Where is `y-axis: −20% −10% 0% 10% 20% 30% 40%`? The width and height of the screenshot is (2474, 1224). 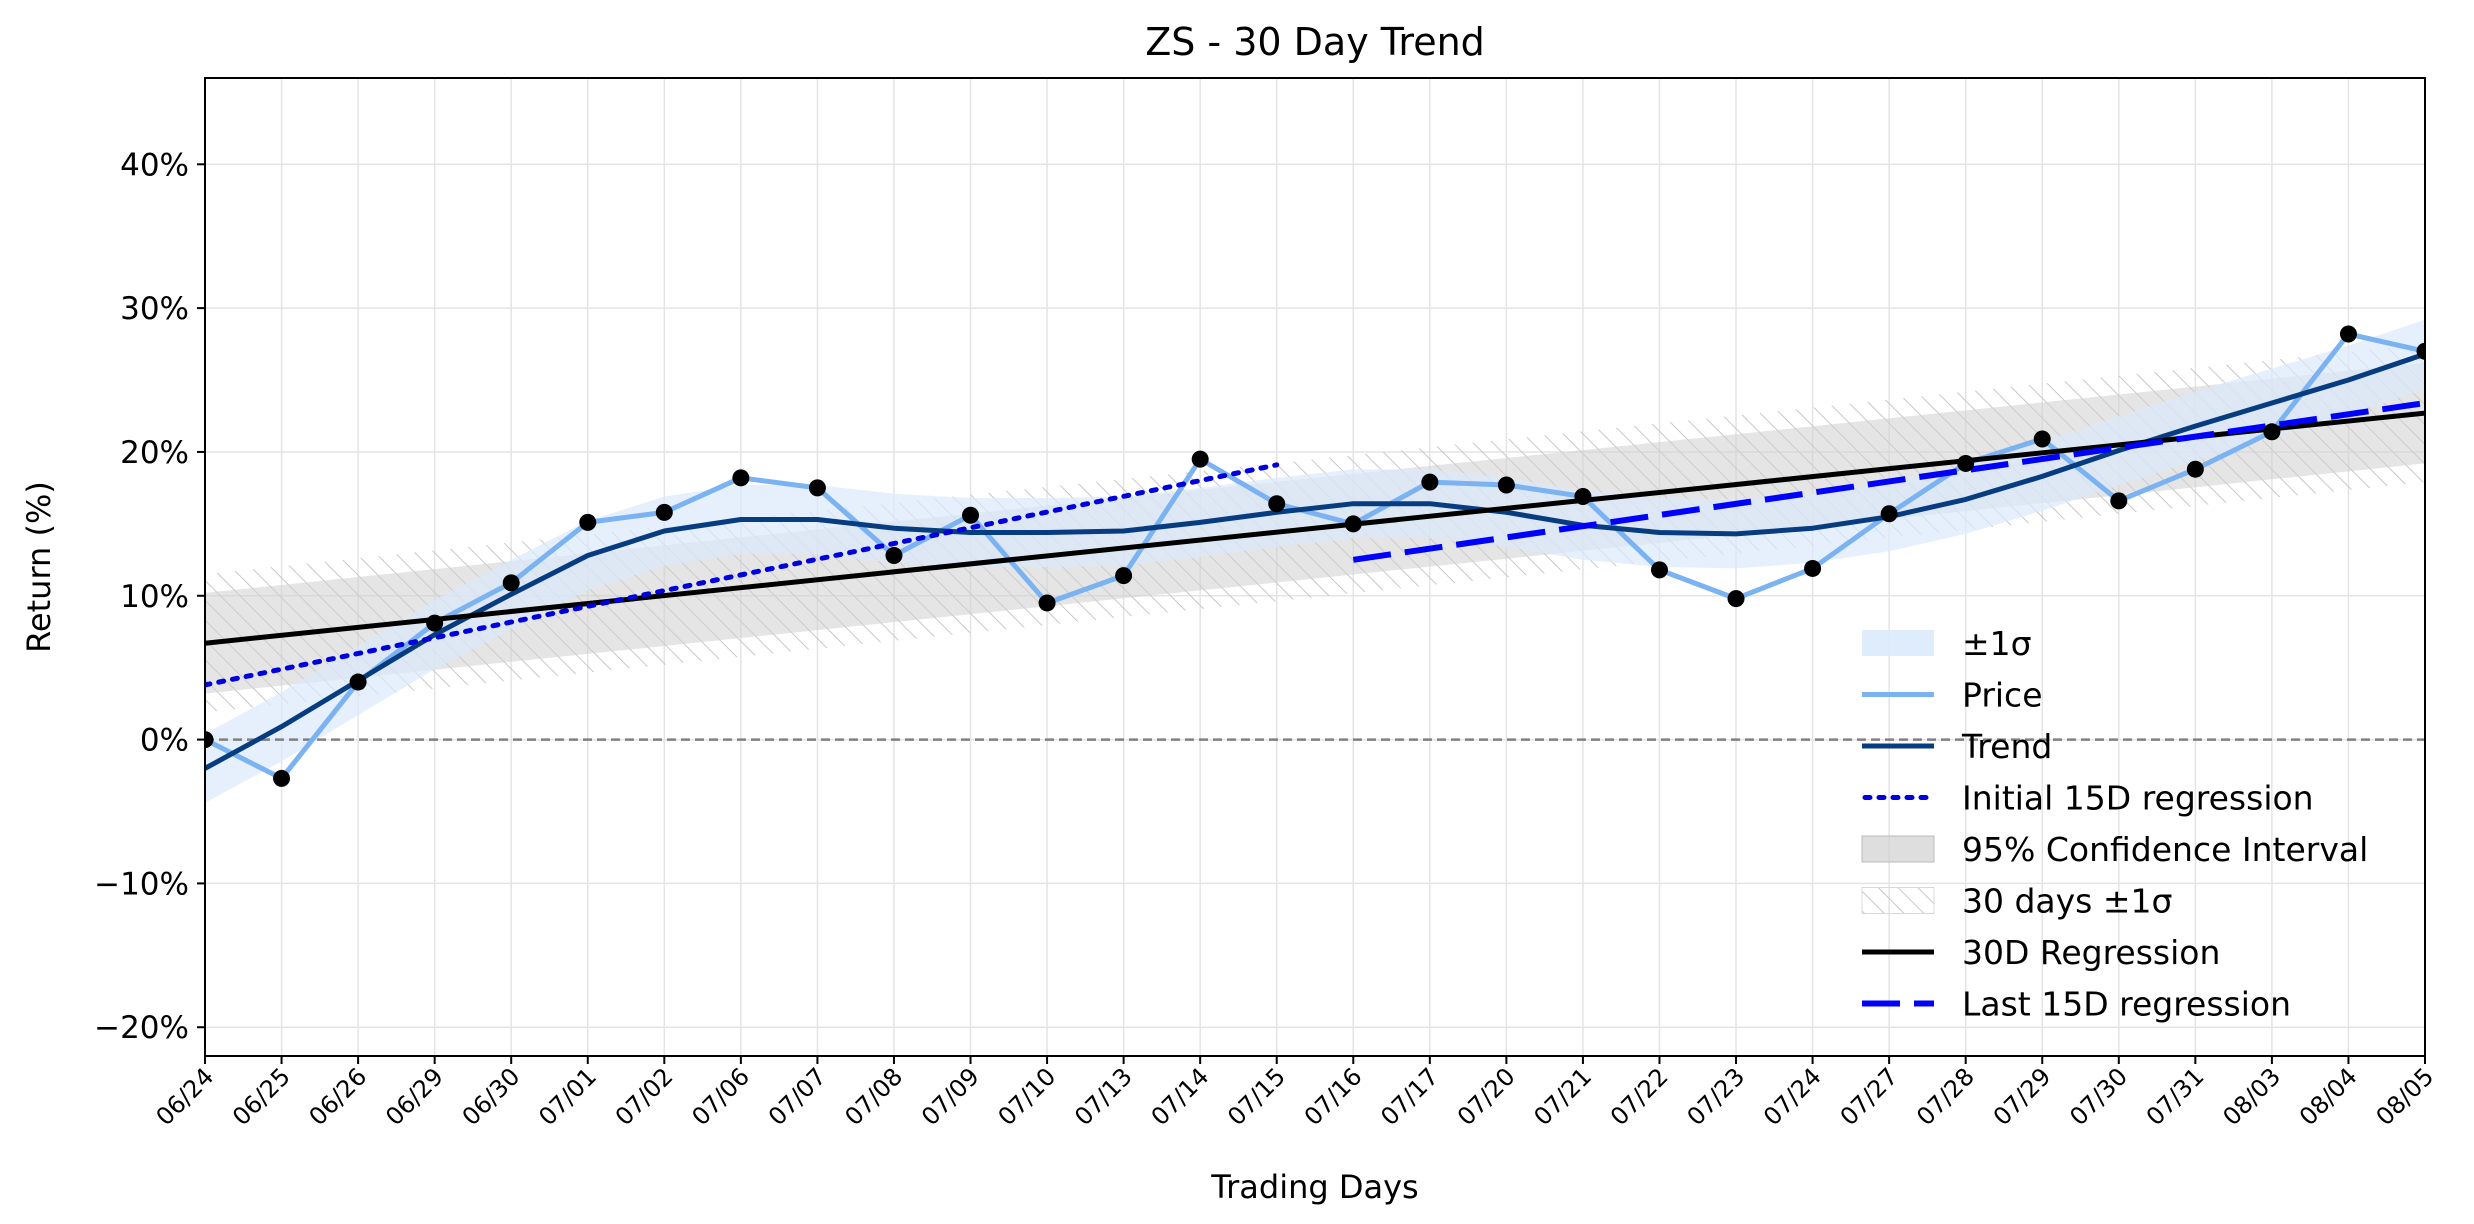 y-axis: −20% −10% 0% 10% 20% 30% 40% is located at coordinates (149, 596).